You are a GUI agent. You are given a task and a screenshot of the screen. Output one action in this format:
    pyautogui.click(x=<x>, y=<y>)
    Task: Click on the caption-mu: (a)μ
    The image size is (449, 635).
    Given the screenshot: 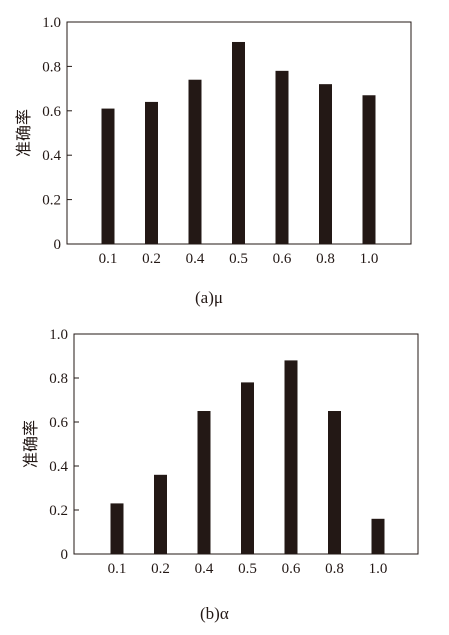 What is the action you would take?
    pyautogui.click(x=209, y=297)
    